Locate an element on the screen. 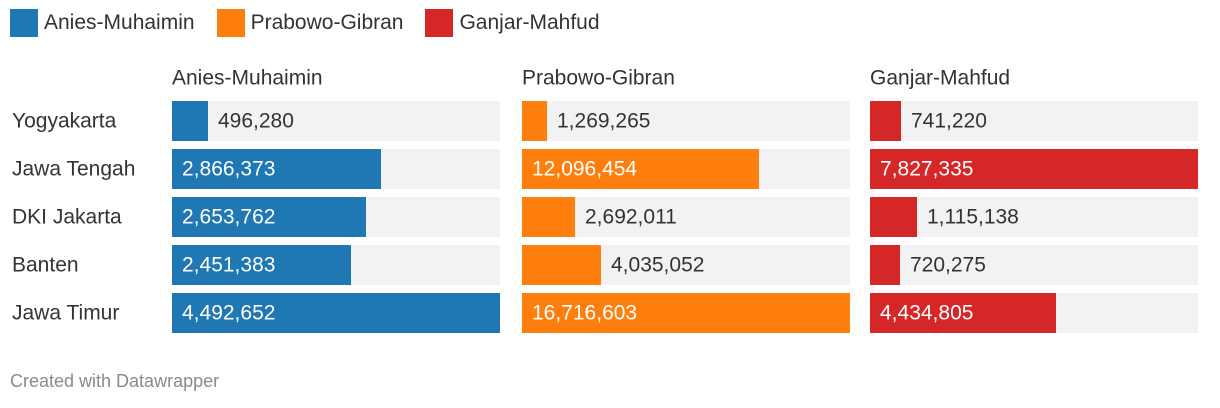 This screenshot has height=408, width=1220. value-label-anies-muhaimin-banten: 2,451,383 is located at coordinates (228, 265).